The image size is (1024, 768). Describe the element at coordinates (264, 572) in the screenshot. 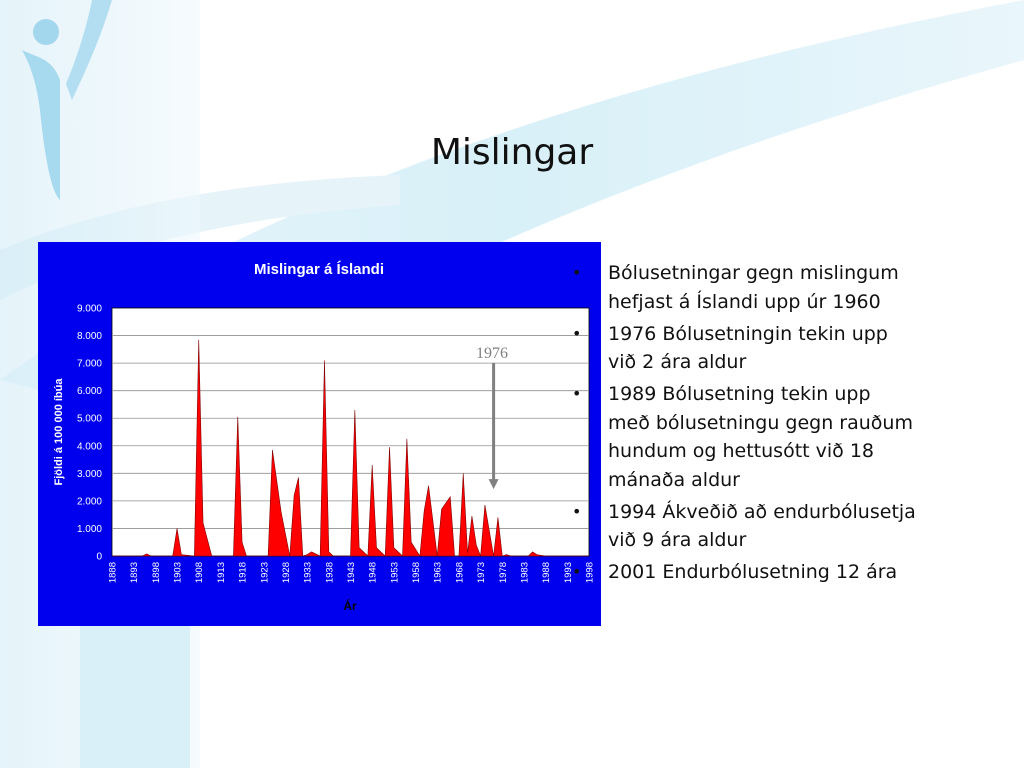

I see `x-tick-label: 1923` at that location.